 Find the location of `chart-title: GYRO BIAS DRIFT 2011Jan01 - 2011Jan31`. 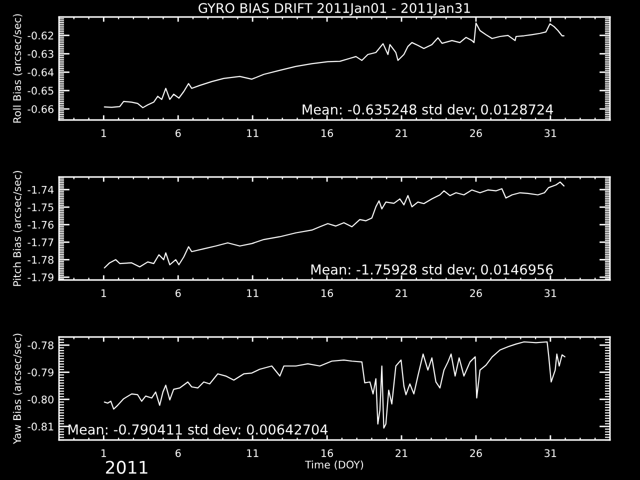

chart-title: GYRO BIAS DRIFT 2011Jan01 - 2011Jan31 is located at coordinates (334, 9).